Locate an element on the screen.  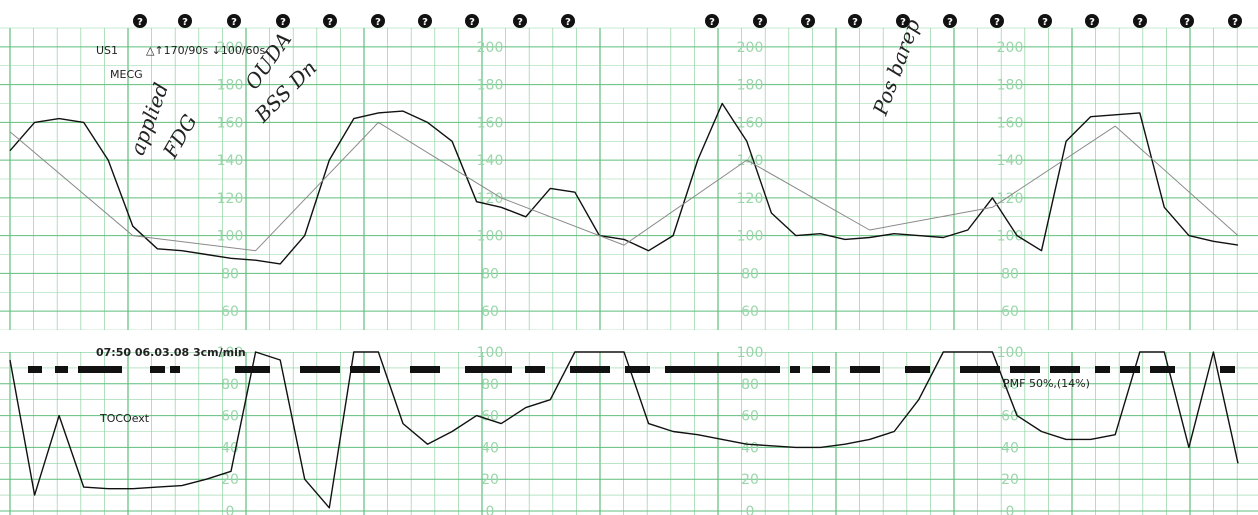
date-time-speed: 07:50 06.03.08 3cm/min is located at coordinates (171, 352).